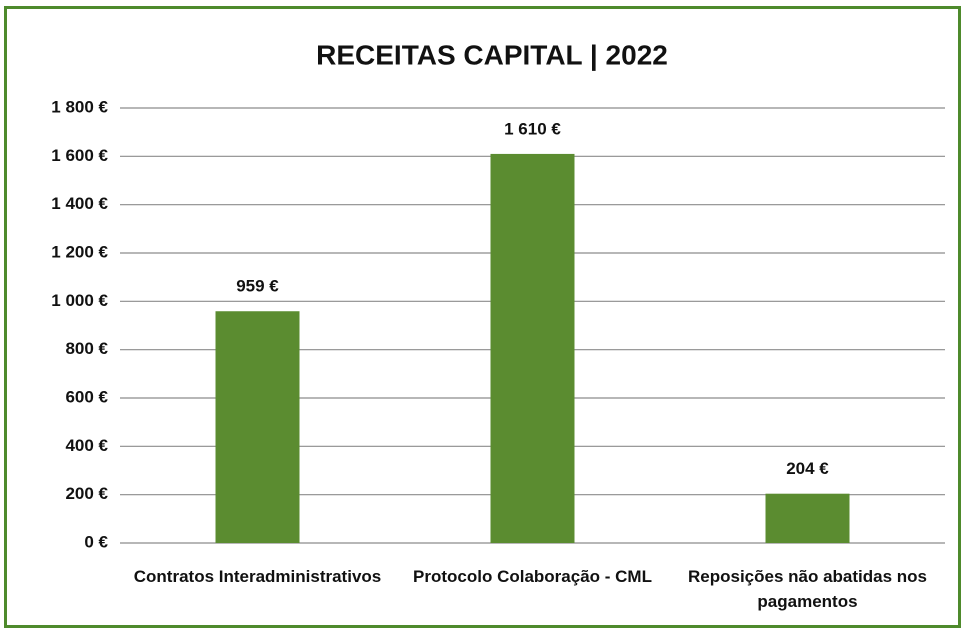 The width and height of the screenshot is (965, 632). What do you see at coordinates (807, 589) in the screenshot?
I see `x-tick-label: Reposições não abatidas nos pagamentos` at bounding box center [807, 589].